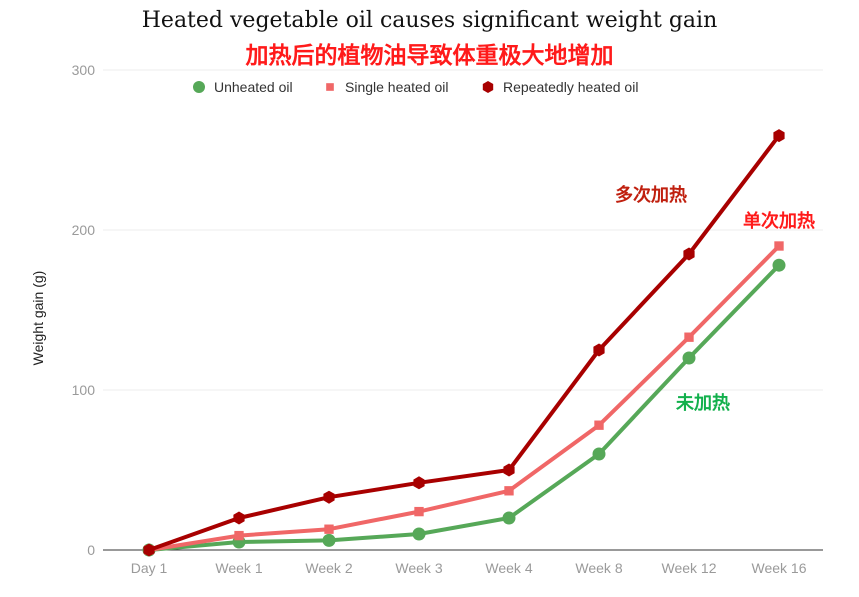  What do you see at coordinates (429, 56) in the screenshot?
I see `chart-subtitle: 加热后的植物油导致体重极大地增加` at bounding box center [429, 56].